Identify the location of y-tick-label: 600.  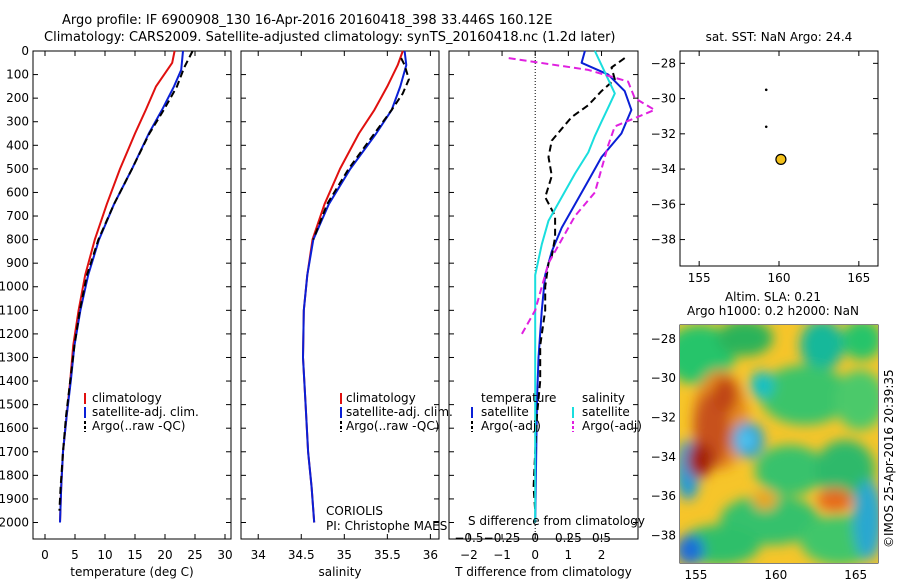
(17, 192).